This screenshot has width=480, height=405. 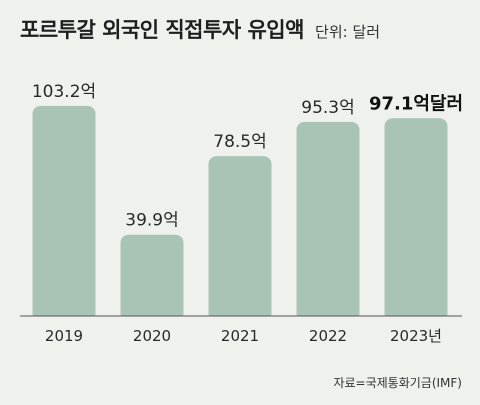 What do you see at coordinates (328, 108) in the screenshot?
I see `value-label-2022: 95.3억` at bounding box center [328, 108].